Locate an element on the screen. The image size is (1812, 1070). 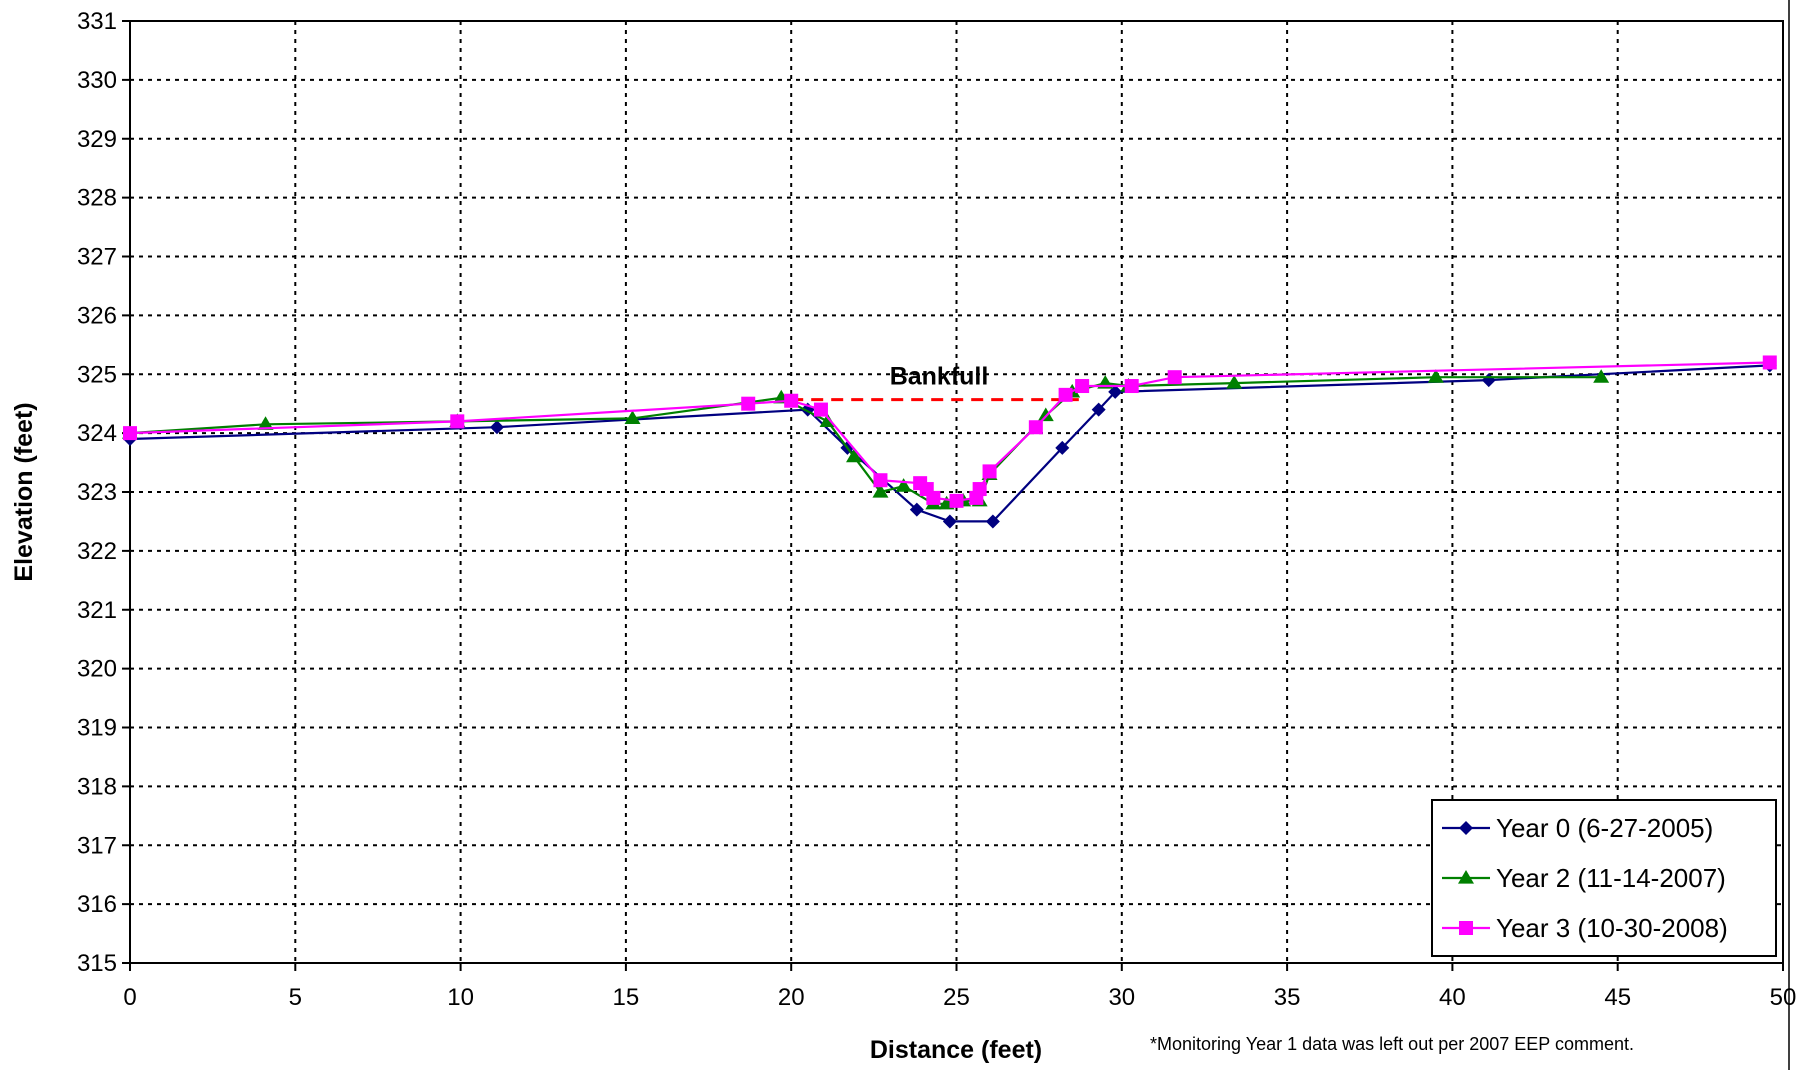
series-line is located at coordinates (949, 443).